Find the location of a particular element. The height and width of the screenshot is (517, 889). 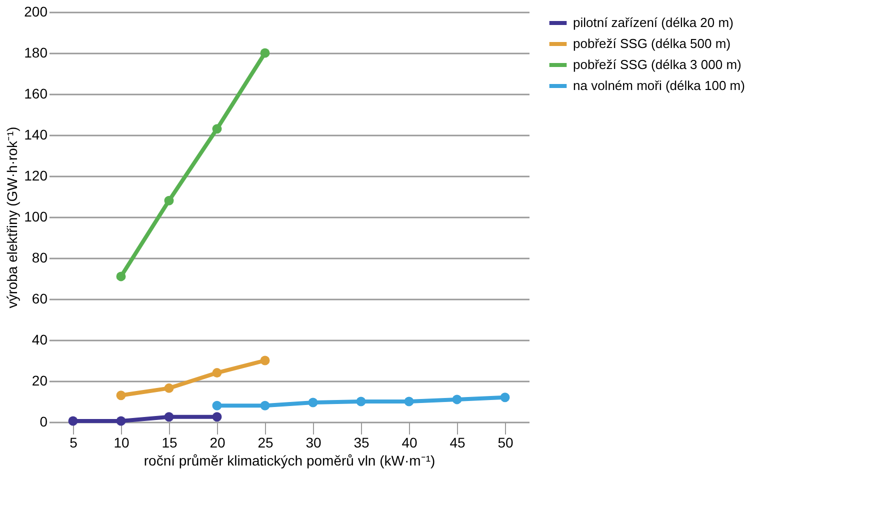

y-tick-label: 180 is located at coordinates (36, 52).